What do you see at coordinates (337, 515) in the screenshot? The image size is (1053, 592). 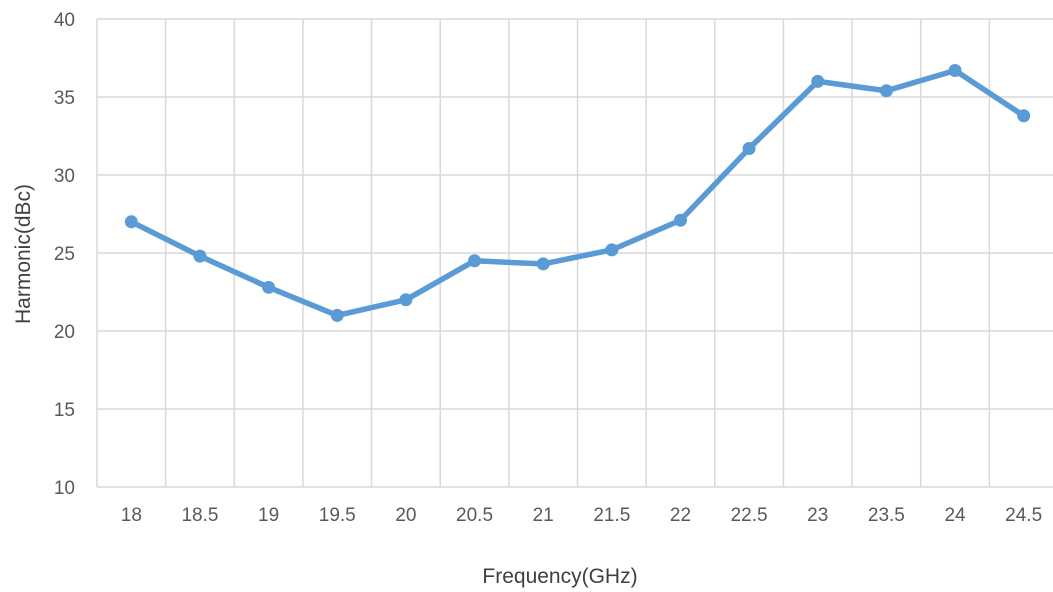 I see `x-tick-label: 19.5` at bounding box center [337, 515].